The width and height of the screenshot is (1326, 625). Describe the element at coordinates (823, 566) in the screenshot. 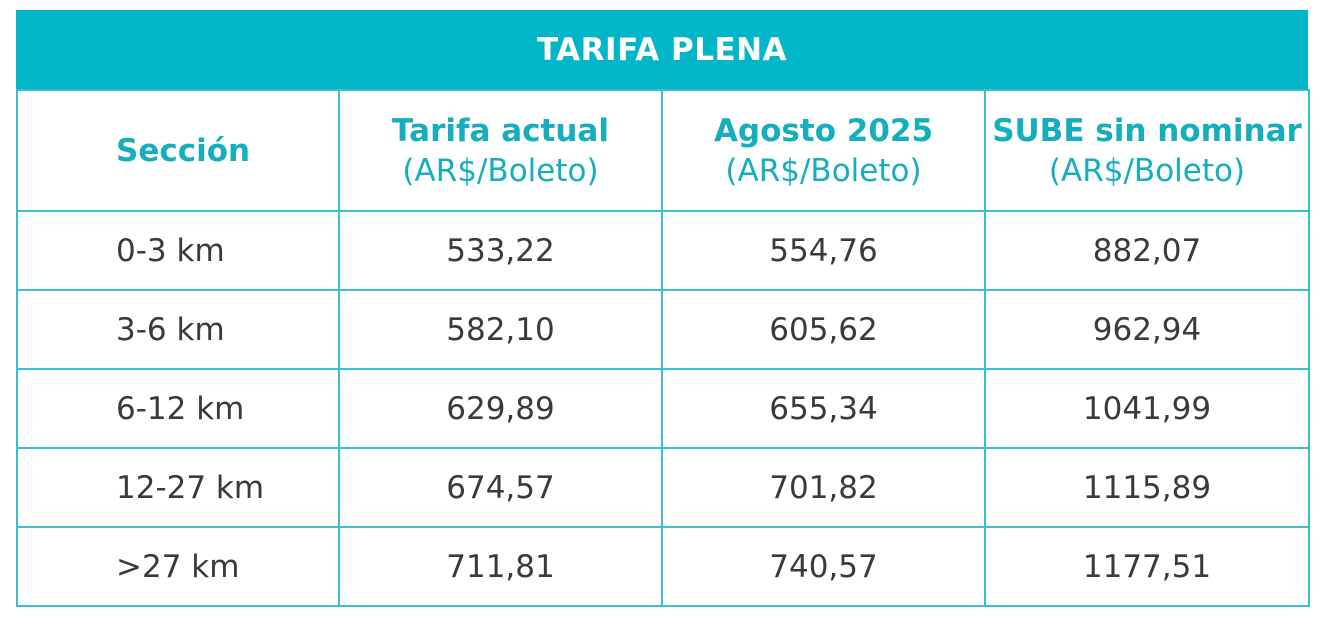

I see `cell-agosto-2025: 740,57` at that location.